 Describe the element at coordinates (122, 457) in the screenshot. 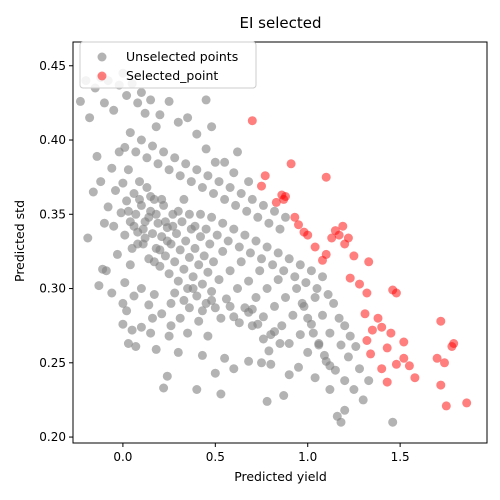

I see `x-tick-label: 0.0` at that location.